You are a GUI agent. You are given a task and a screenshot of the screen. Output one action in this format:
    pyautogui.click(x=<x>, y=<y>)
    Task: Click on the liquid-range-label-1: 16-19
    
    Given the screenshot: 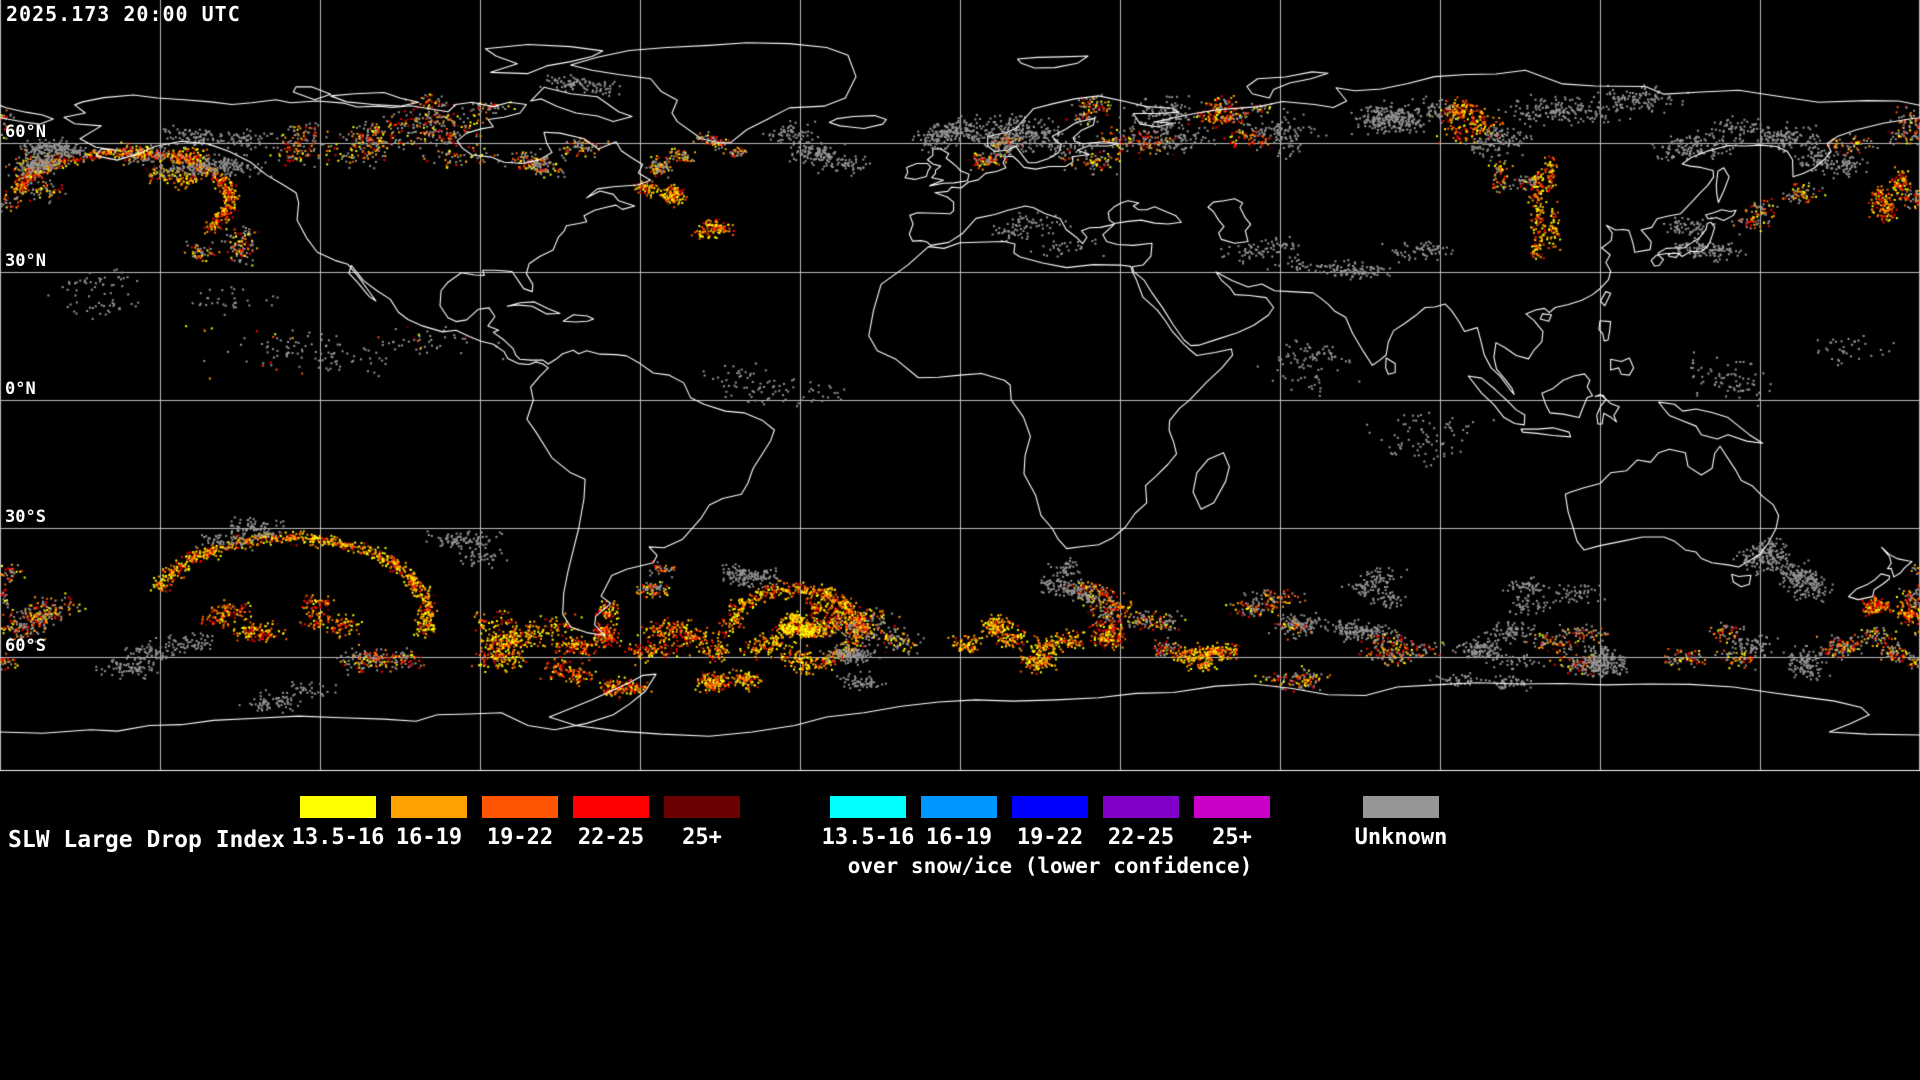 What is the action you would take?
    pyautogui.click(x=429, y=837)
    